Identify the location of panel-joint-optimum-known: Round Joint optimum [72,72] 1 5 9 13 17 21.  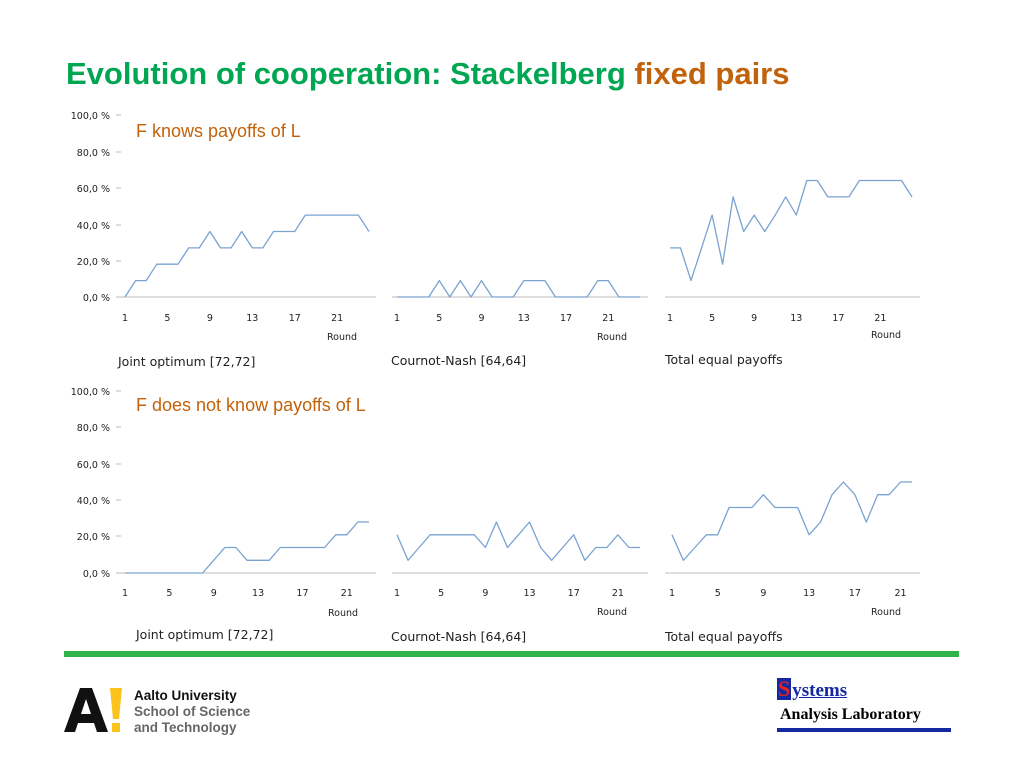
(246, 291).